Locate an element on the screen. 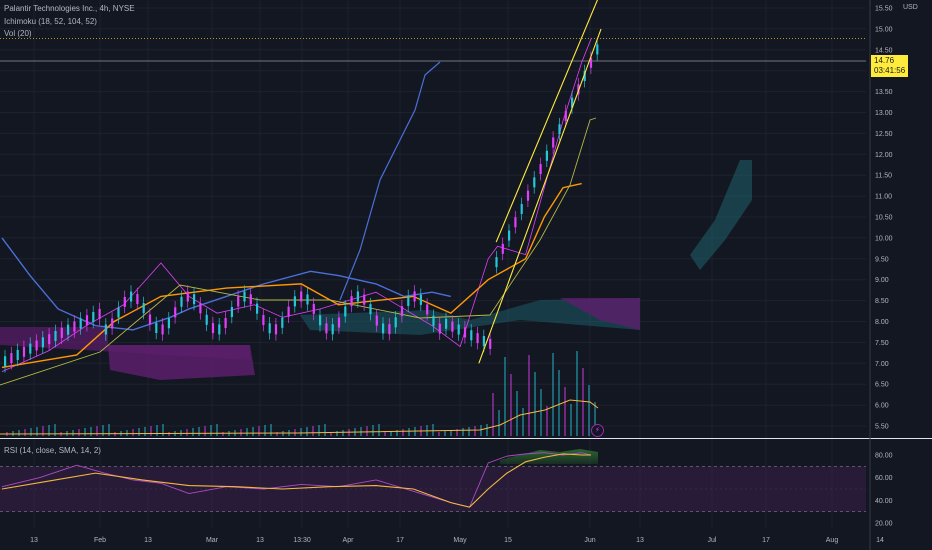 The width and height of the screenshot is (932, 550). volume-bars is located at coordinates (301, 393).